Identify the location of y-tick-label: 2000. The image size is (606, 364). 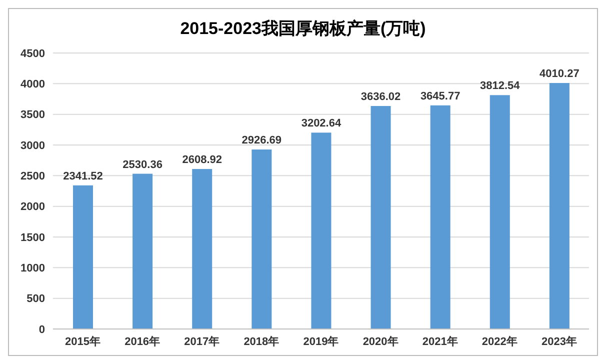
(32, 207).